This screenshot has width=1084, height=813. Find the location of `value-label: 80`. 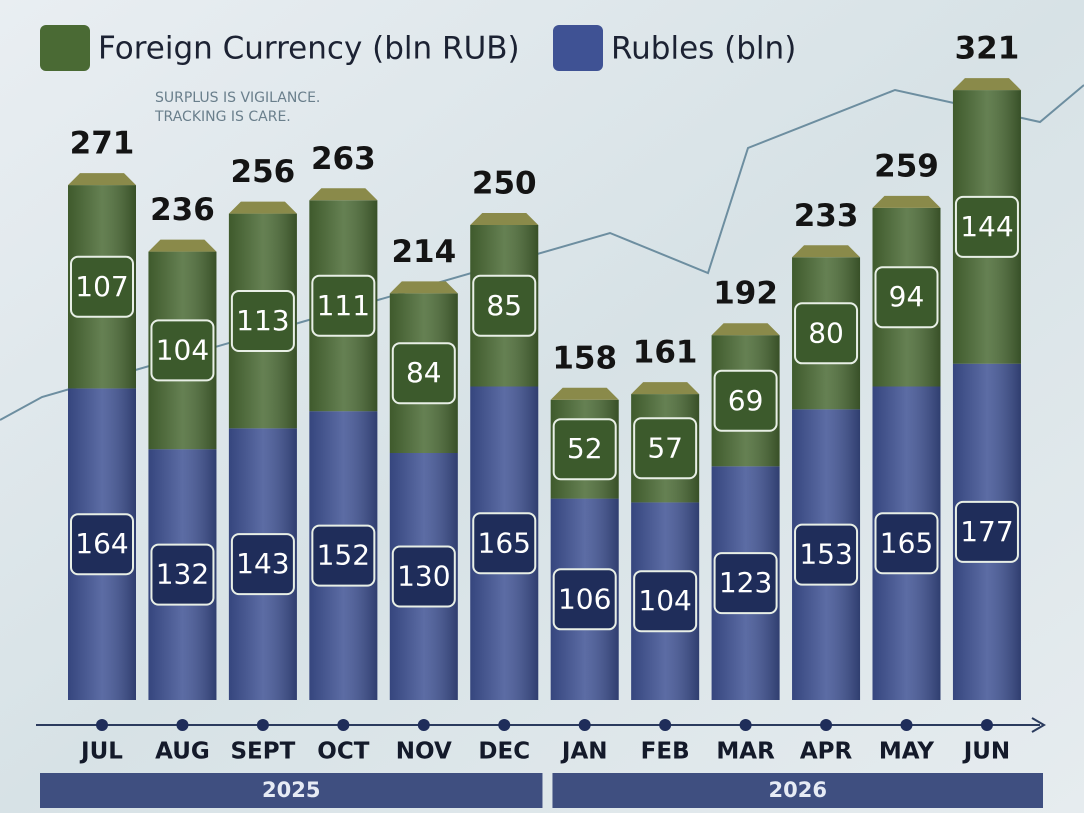

value-label: 80 is located at coordinates (826, 332).